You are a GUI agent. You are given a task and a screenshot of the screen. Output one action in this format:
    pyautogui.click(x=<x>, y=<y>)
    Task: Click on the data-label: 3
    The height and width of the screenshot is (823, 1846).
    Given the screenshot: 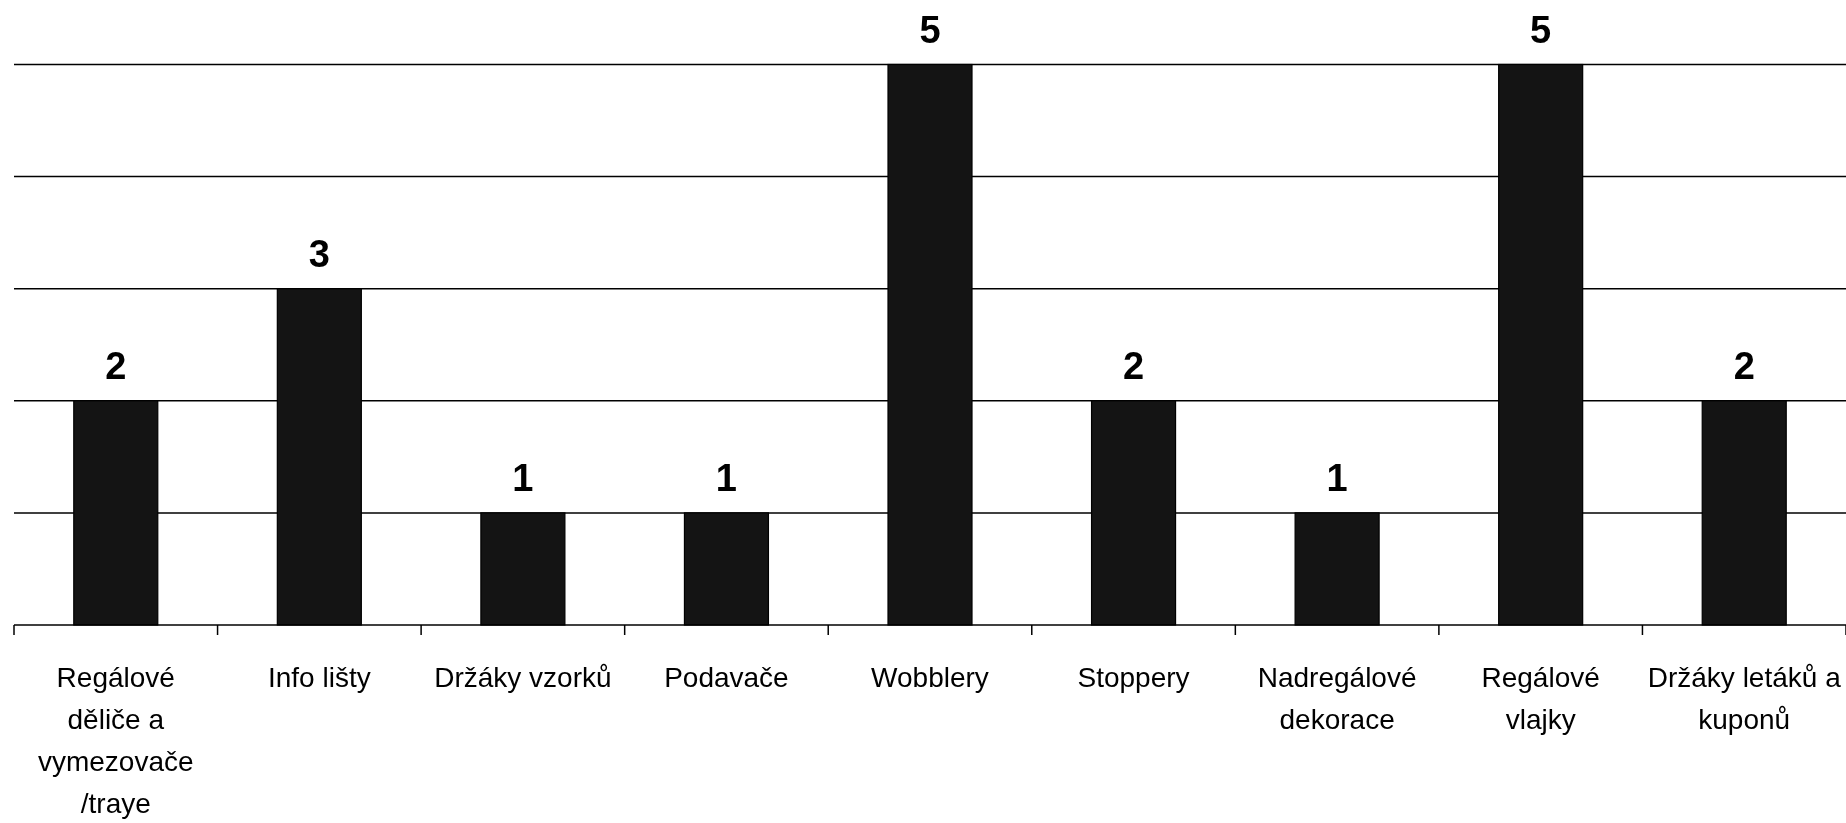 What is the action you would take?
    pyautogui.click(x=319, y=253)
    